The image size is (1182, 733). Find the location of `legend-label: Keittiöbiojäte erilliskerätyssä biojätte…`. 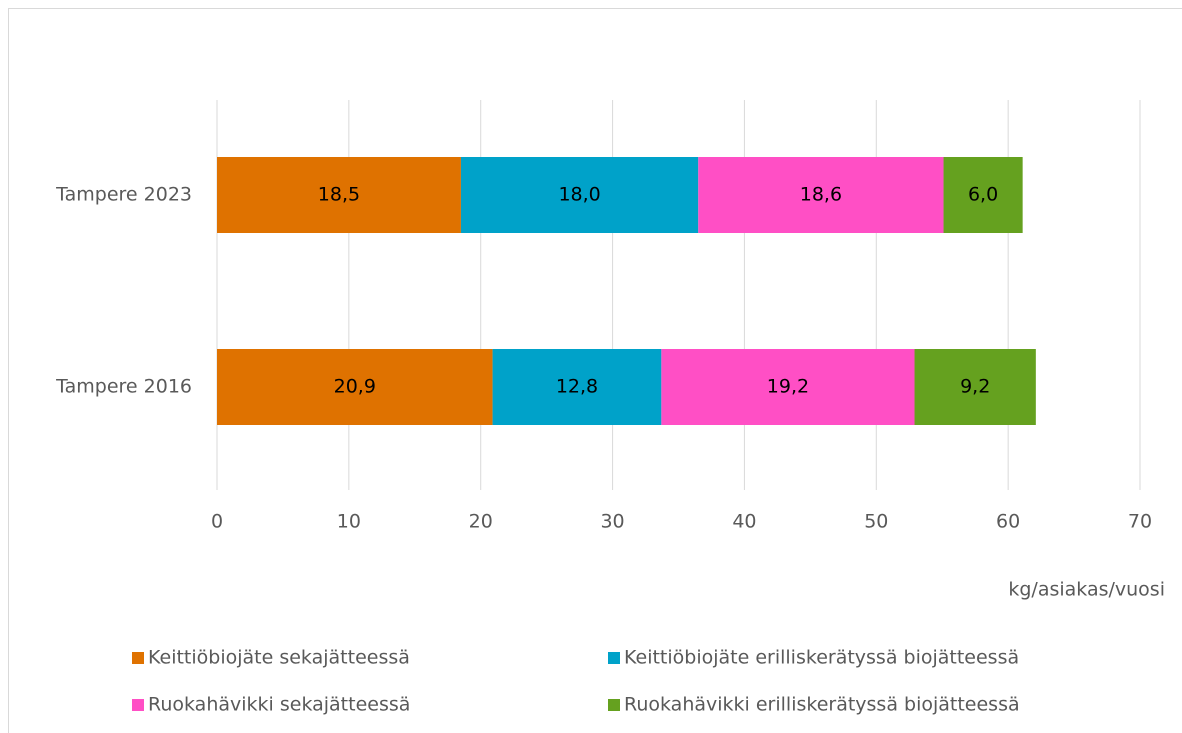

legend-label: Keittiöbiojäte erilliskerätyssä biojätte… is located at coordinates (821, 658).